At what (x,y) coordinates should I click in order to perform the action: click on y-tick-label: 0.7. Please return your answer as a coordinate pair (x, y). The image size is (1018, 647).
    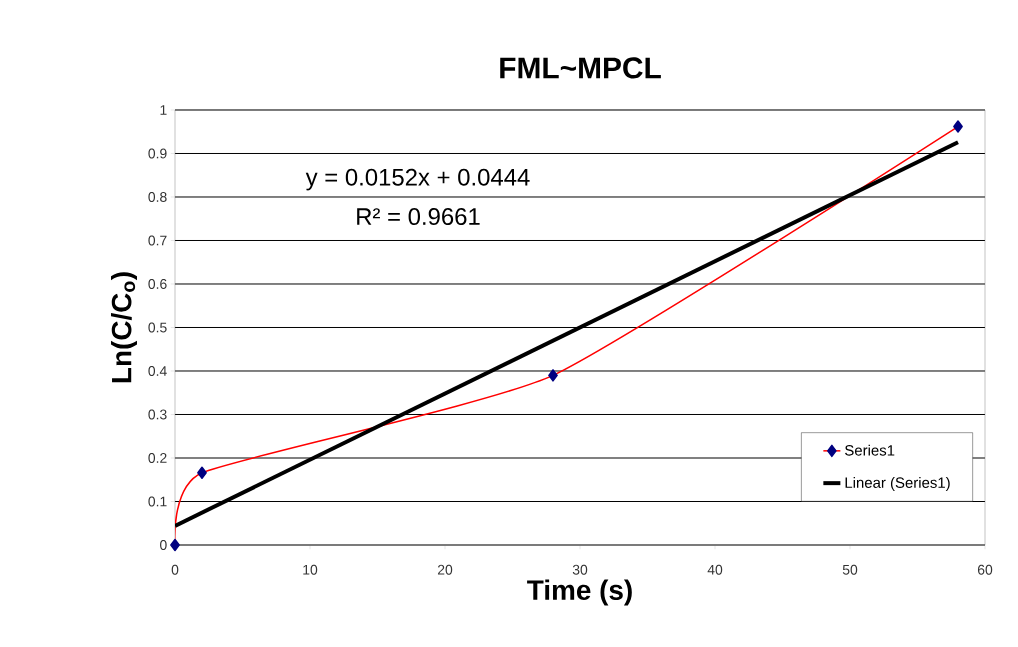
    Looking at the image, I should click on (157, 240).